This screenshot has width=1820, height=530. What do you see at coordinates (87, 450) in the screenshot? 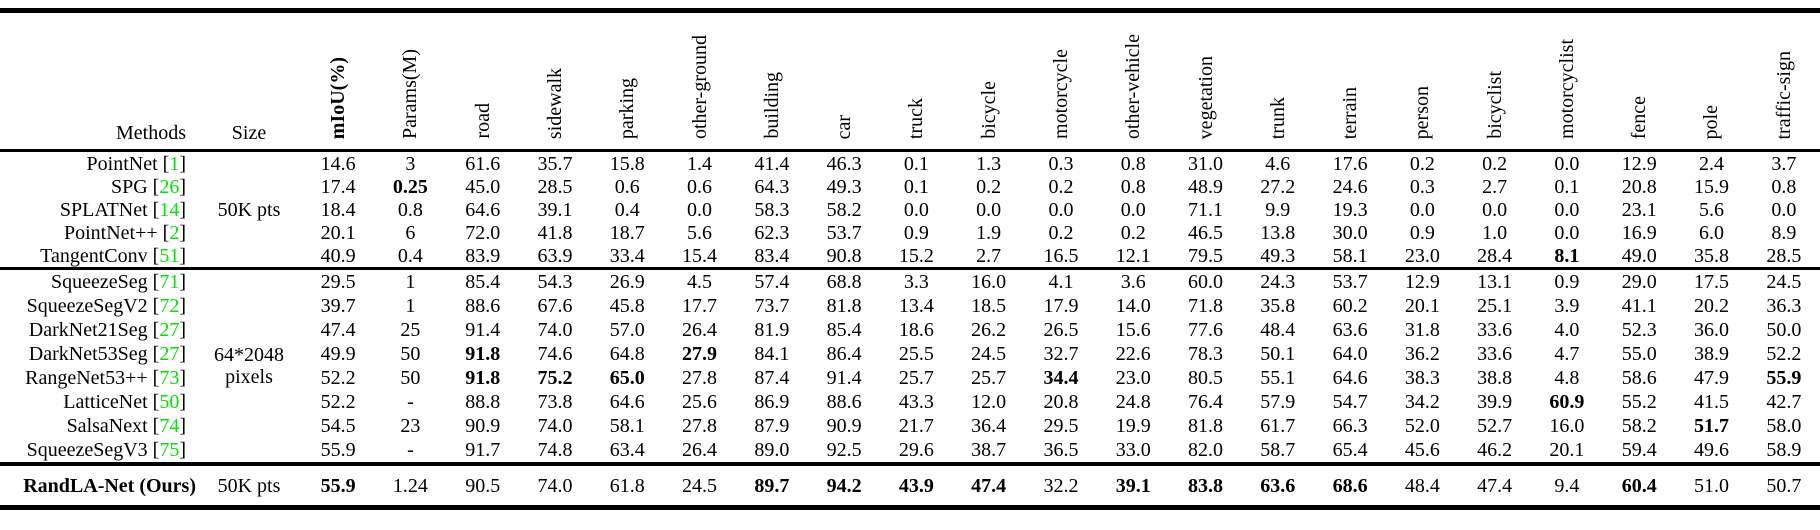
I see `method-name: SqueezeSegV3` at bounding box center [87, 450].